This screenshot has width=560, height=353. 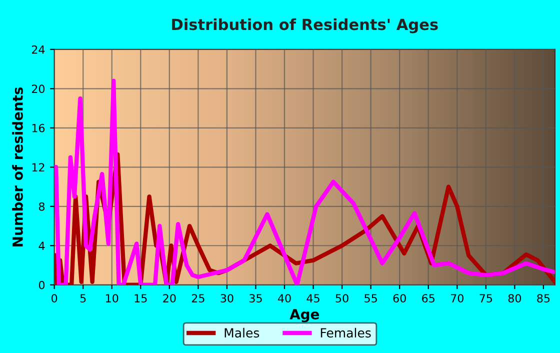 I want to click on y-tick-label: 8, so click(x=41, y=206).